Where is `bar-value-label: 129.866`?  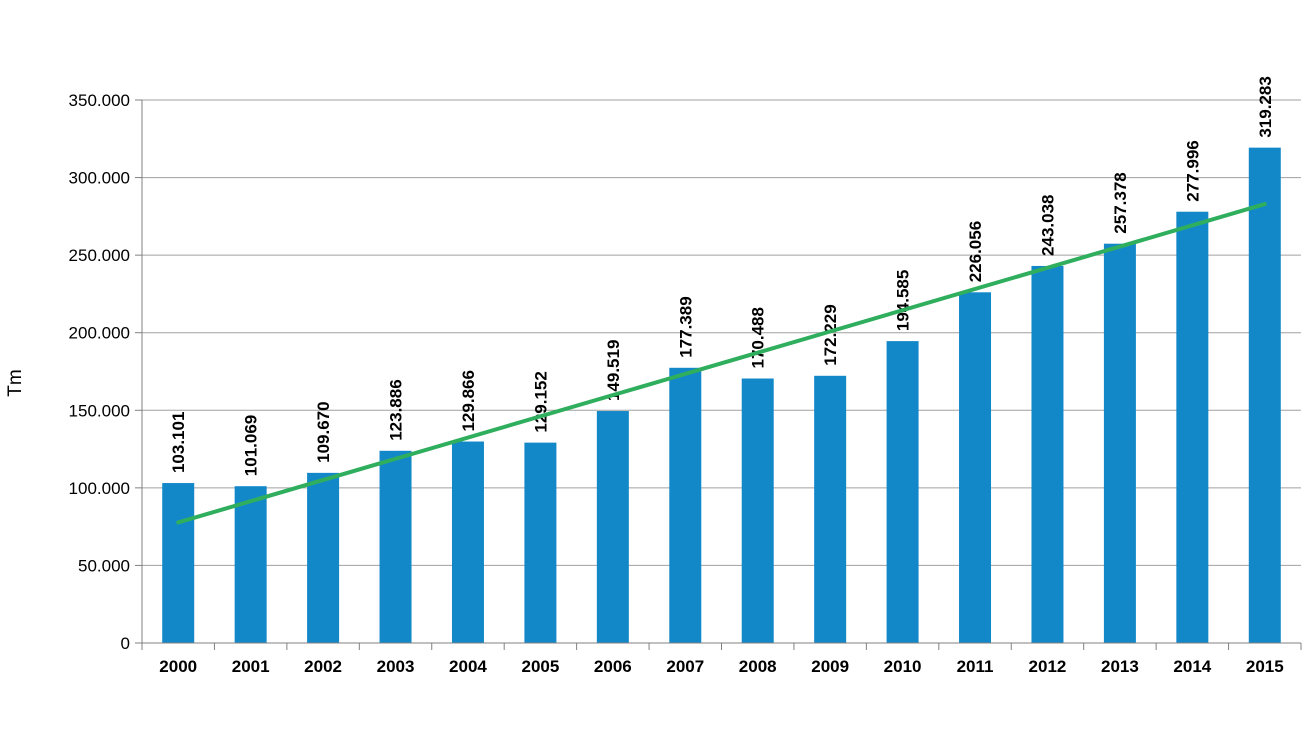 bar-value-label: 129.866 is located at coordinates (468, 400).